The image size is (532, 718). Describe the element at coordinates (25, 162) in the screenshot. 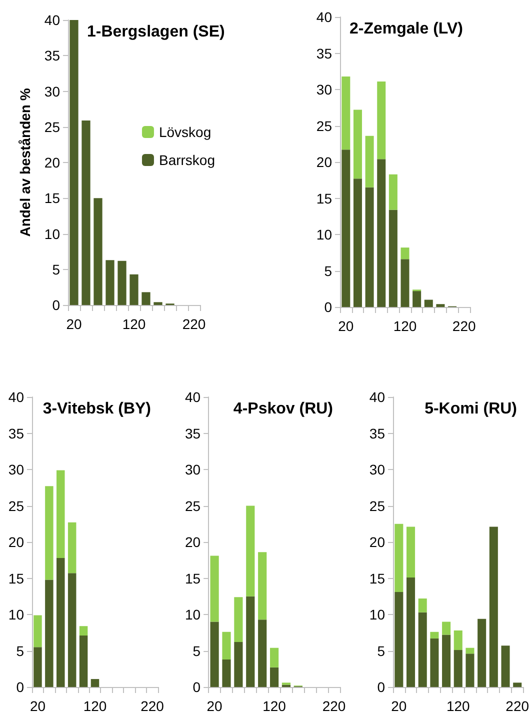

I see `y-axis-title: Andel av bestånden %` at that location.